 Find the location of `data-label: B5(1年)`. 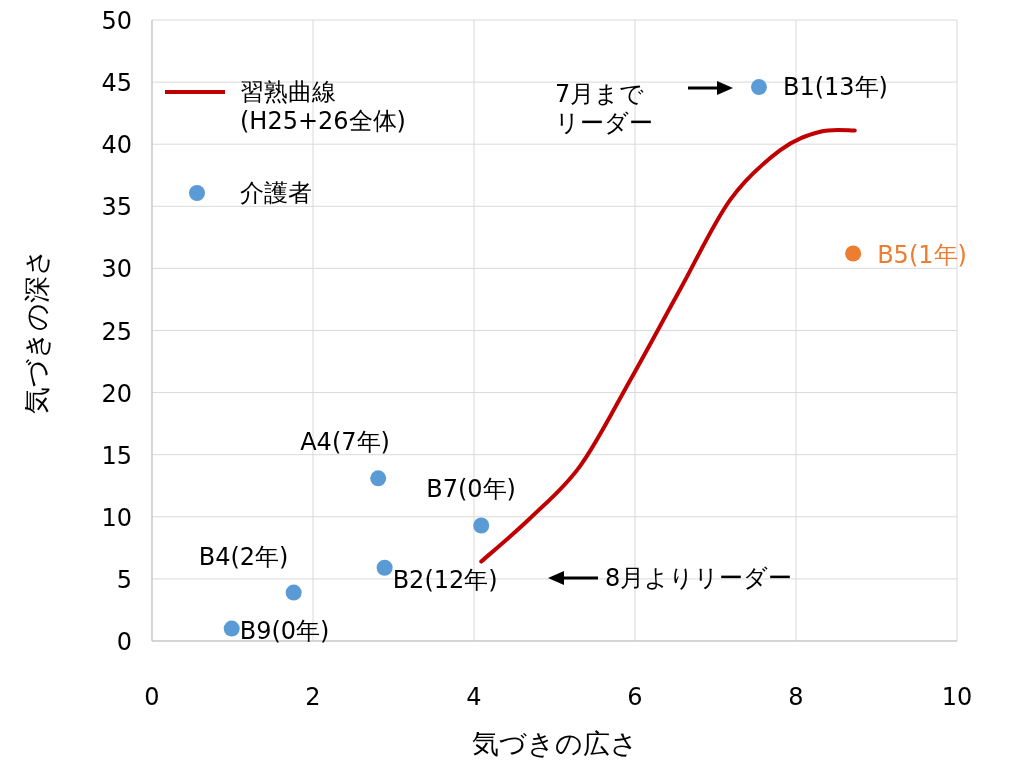

data-label: B5(1年) is located at coordinates (922, 255).